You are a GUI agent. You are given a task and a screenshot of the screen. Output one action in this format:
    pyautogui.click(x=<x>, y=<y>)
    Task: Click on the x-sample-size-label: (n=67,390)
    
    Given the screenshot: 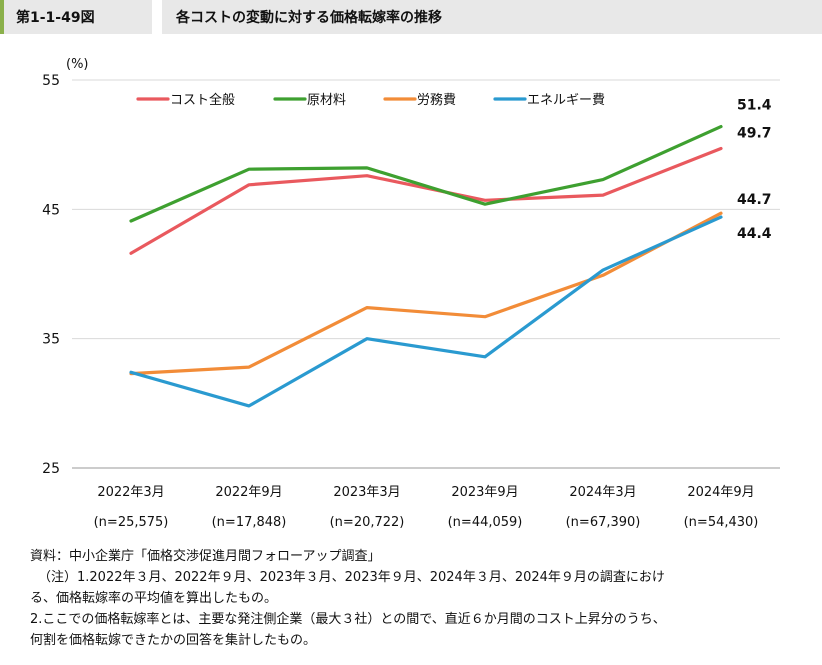 What is the action you would take?
    pyautogui.click(x=603, y=522)
    